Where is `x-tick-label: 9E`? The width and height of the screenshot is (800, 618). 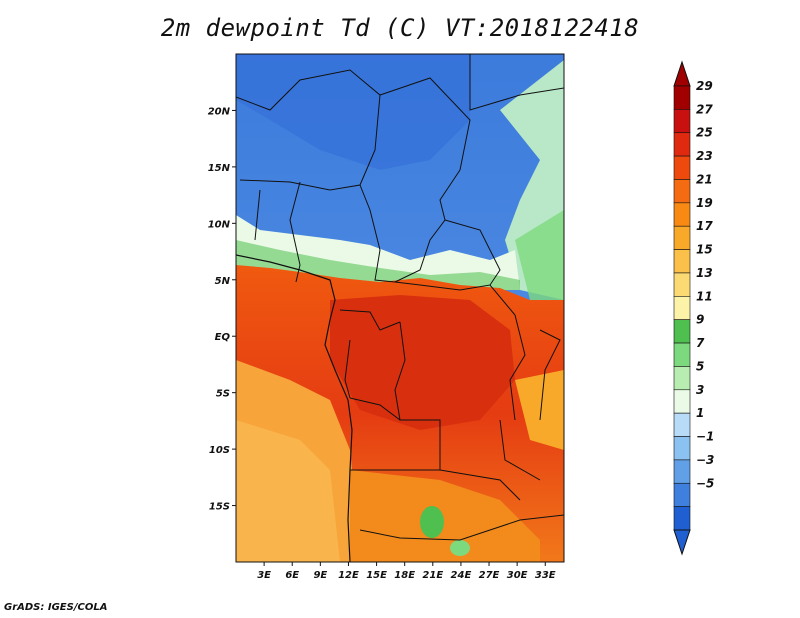
x-tick-label: 9E is located at coordinates (320, 575).